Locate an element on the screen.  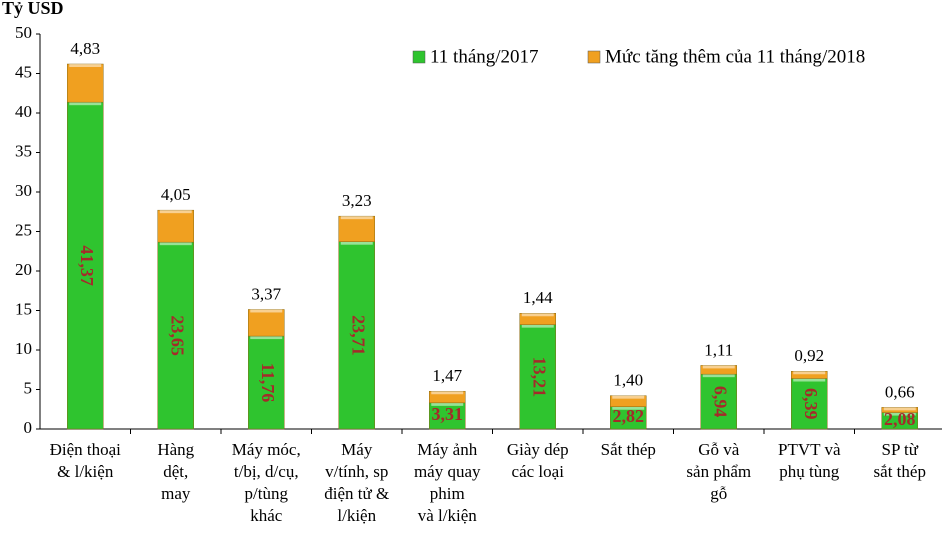
x-tick-label: v/tính, sp is located at coordinates (356, 471).